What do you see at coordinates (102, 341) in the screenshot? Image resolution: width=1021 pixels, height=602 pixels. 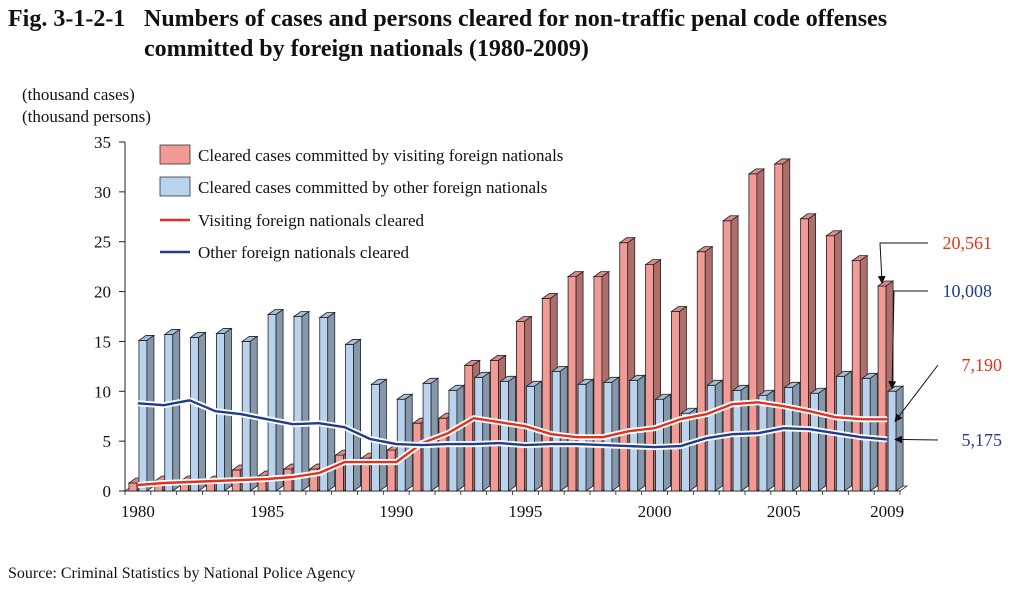 I see `y-tick-label: 15` at bounding box center [102, 341].